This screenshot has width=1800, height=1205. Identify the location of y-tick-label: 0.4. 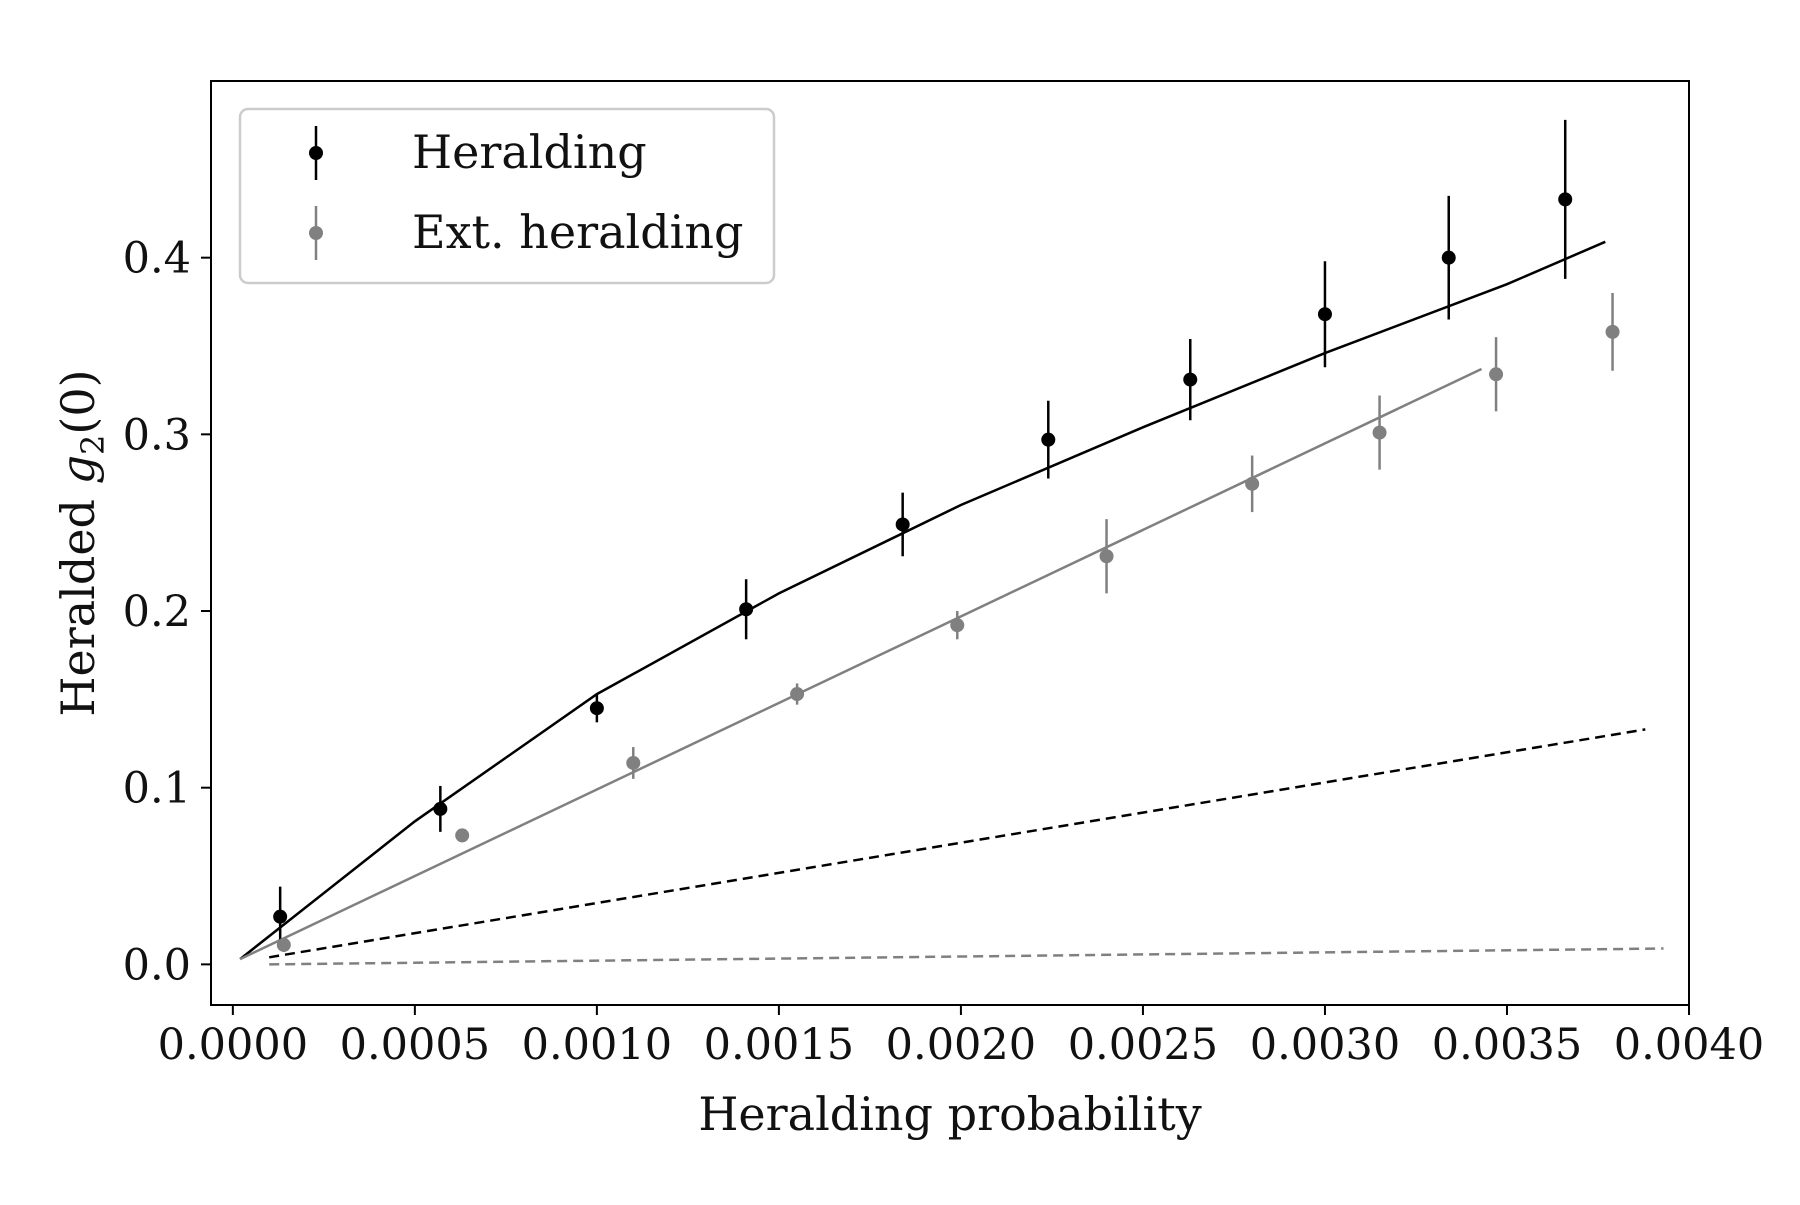
(157, 259).